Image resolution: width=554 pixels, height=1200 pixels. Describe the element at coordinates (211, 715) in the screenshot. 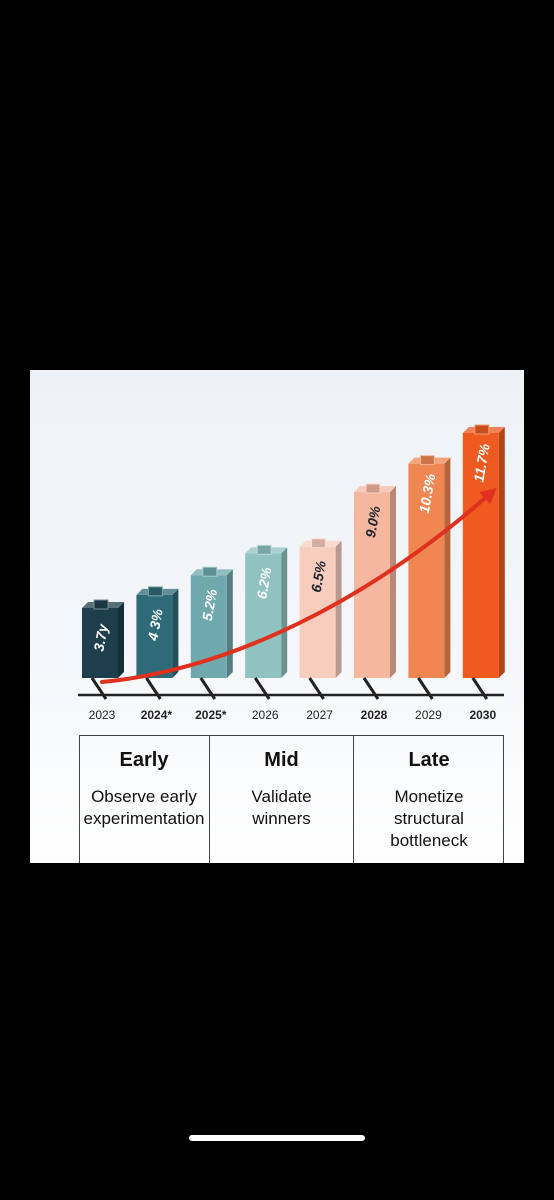

I see `x-tick-label: 2025*` at that location.